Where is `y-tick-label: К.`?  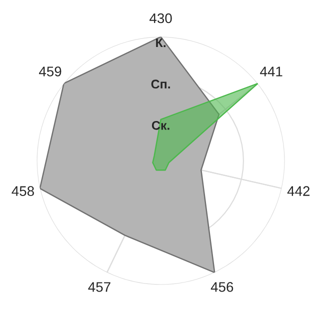 y-tick-label: К. is located at coordinates (161, 43).